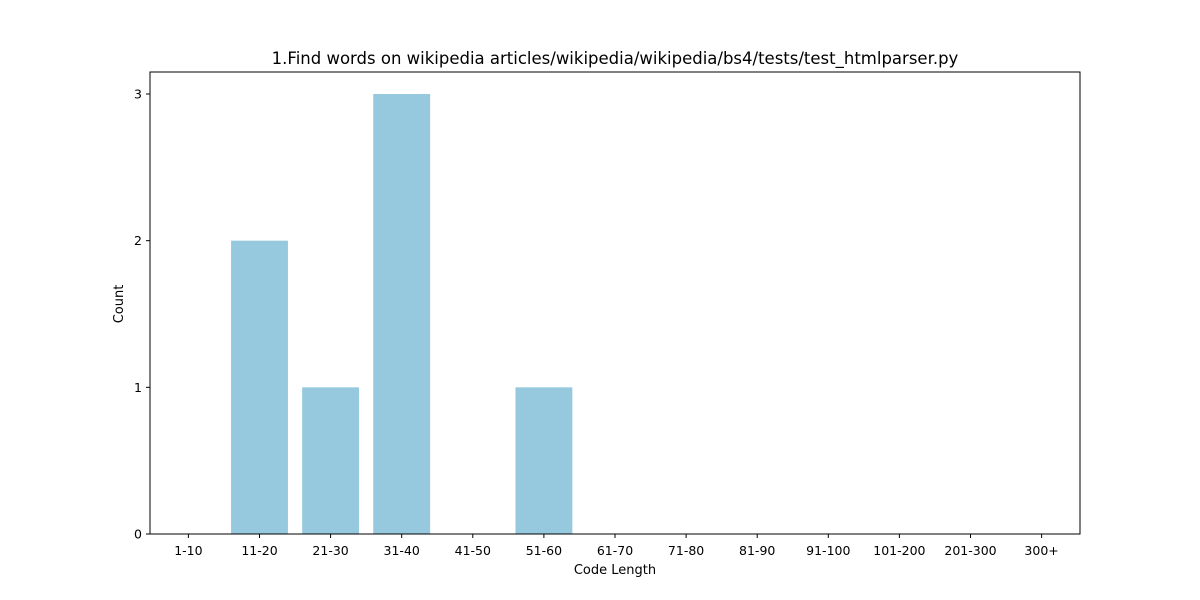  I want to click on x-tick-label: 81-90, so click(757, 550).